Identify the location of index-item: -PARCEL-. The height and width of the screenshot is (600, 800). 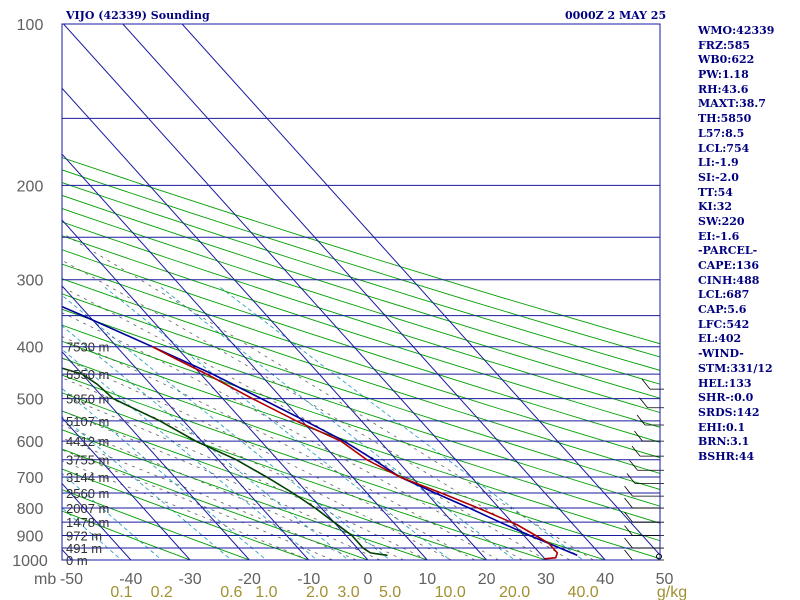
(728, 251).